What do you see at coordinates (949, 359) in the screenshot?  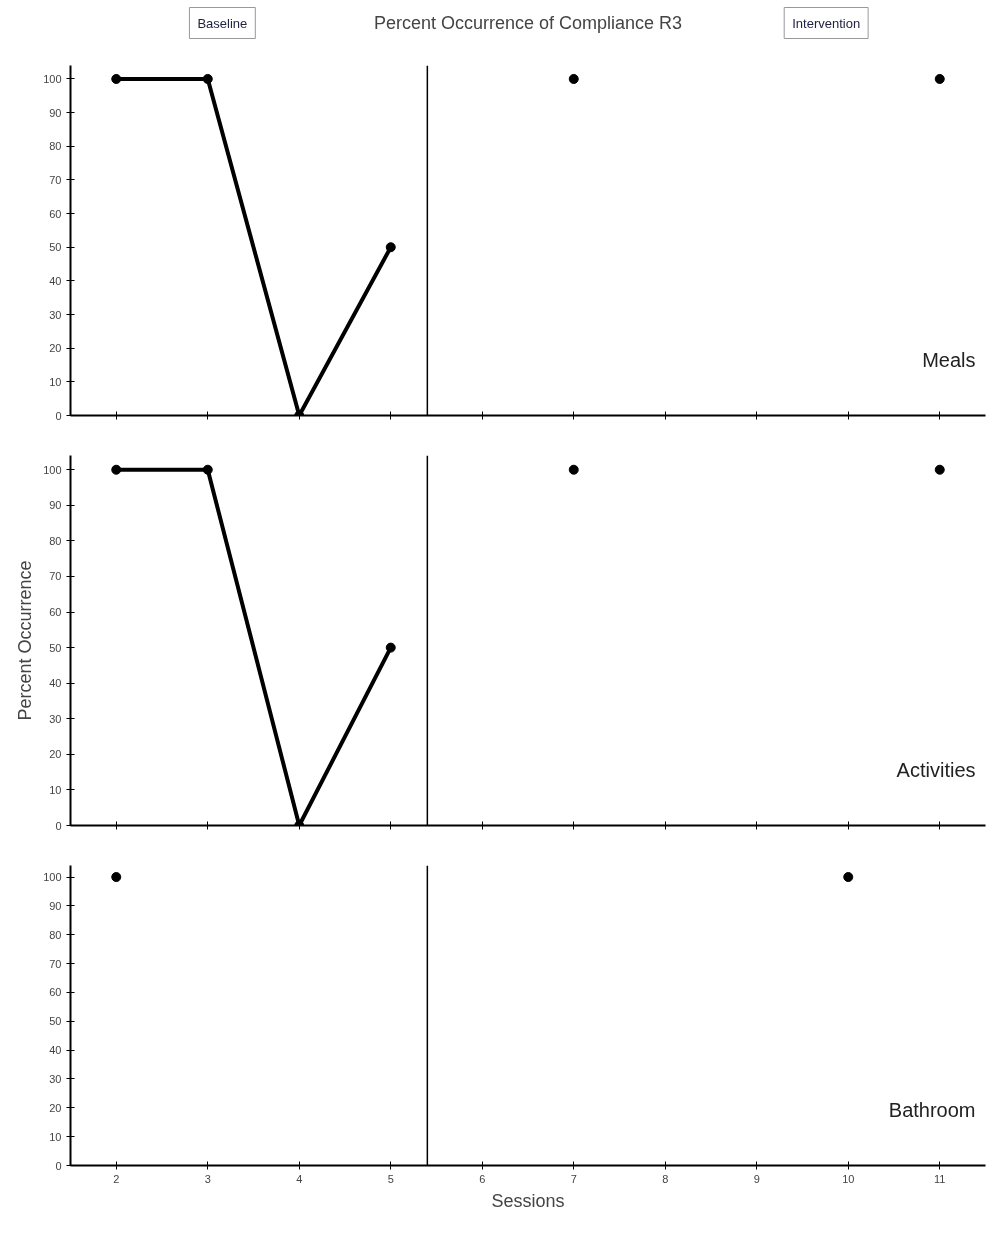 I see `annotation: Meals` at bounding box center [949, 359].